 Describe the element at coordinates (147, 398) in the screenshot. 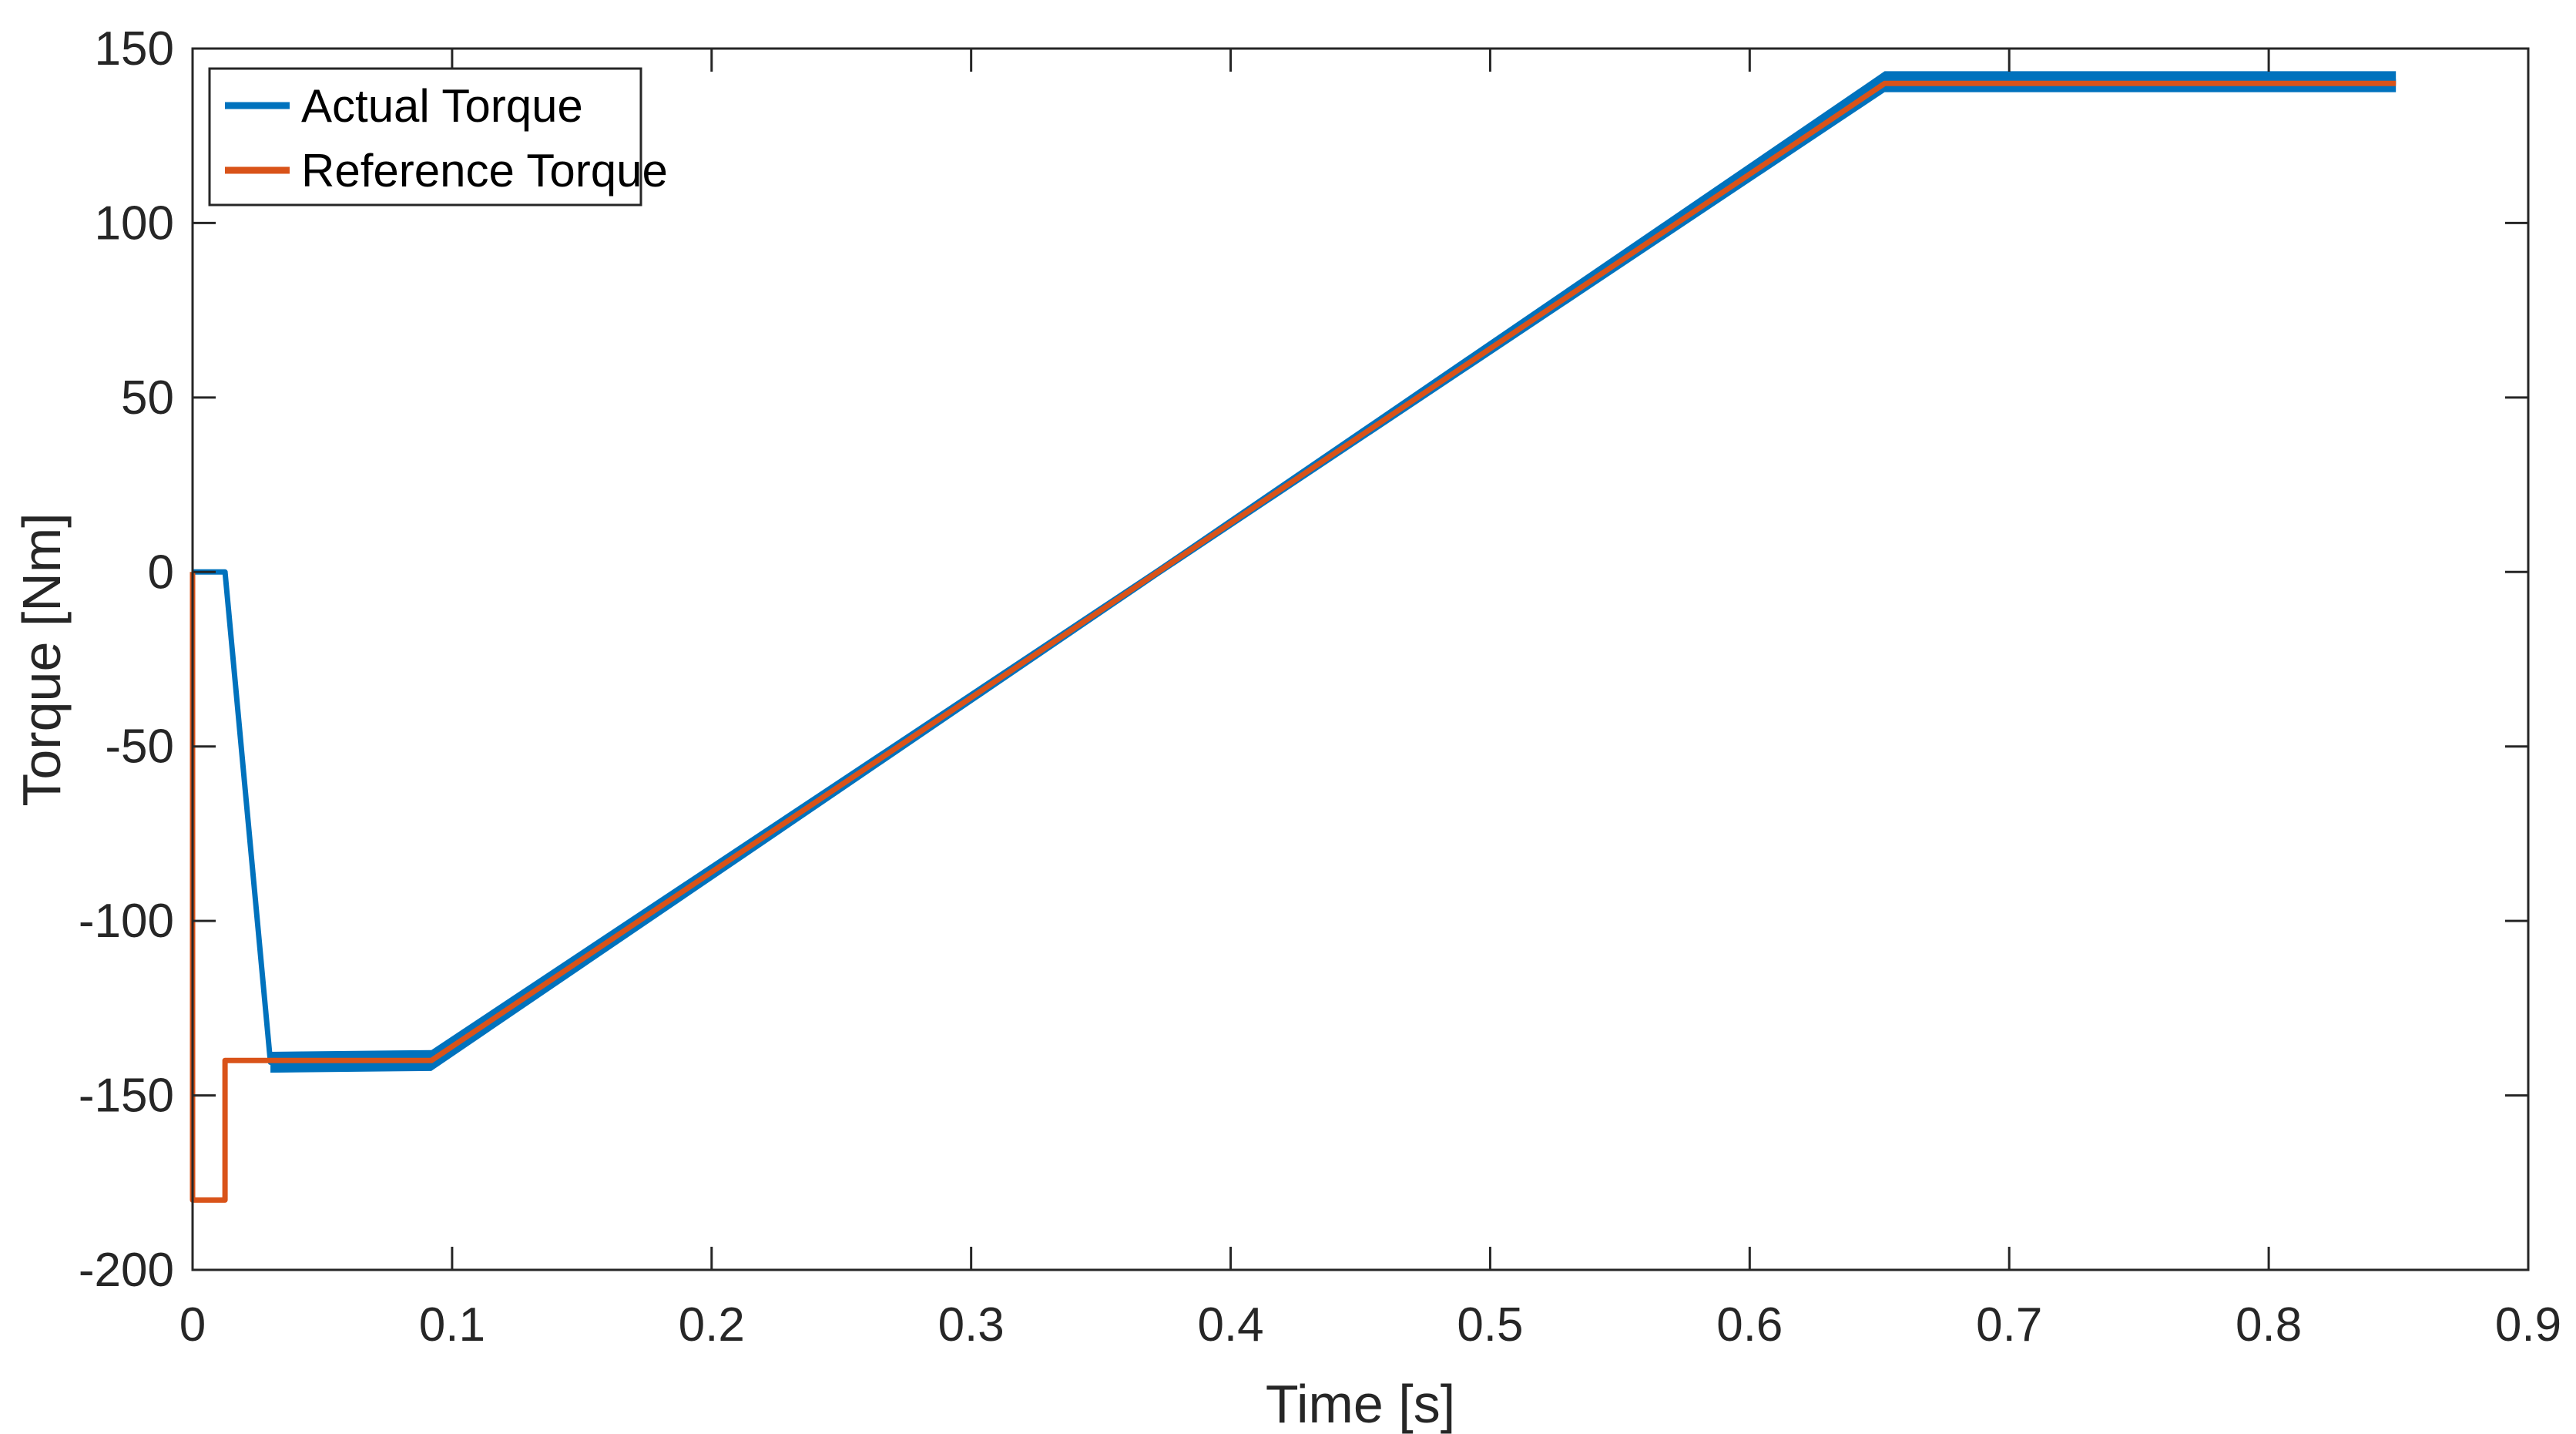

I see `y-tick-label: 50` at that location.